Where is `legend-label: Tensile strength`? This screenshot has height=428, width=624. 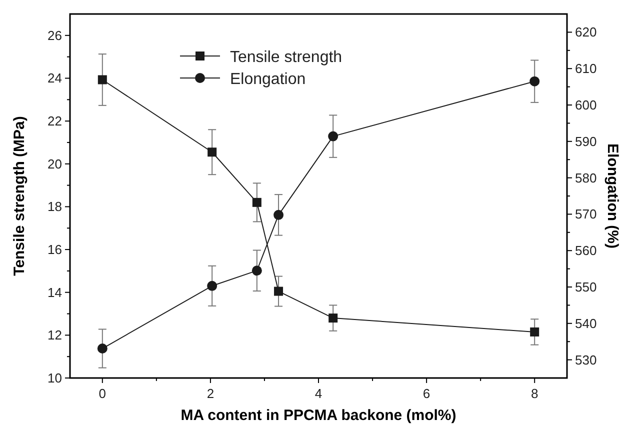 legend-label: Tensile strength is located at coordinates (286, 57).